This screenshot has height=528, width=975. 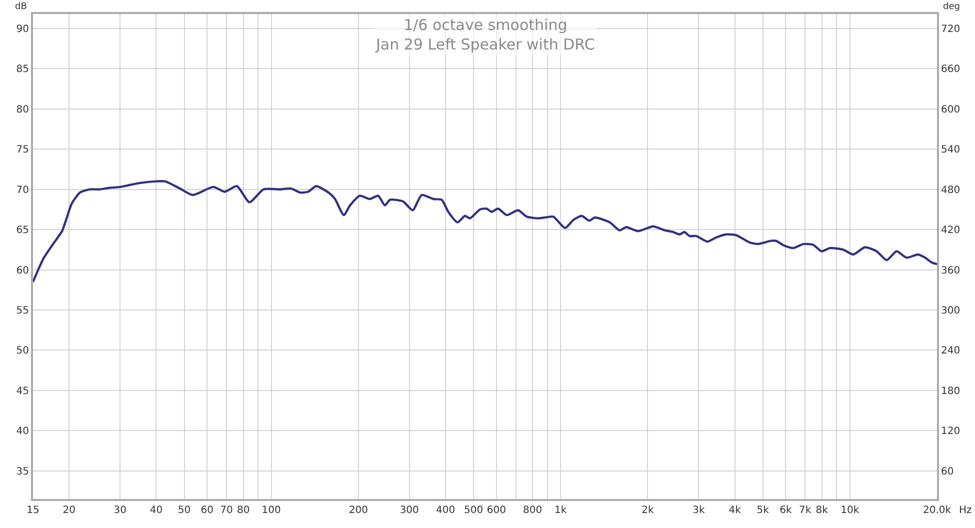 What do you see at coordinates (22, 270) in the screenshot?
I see `y-tick-label: 60` at bounding box center [22, 270].